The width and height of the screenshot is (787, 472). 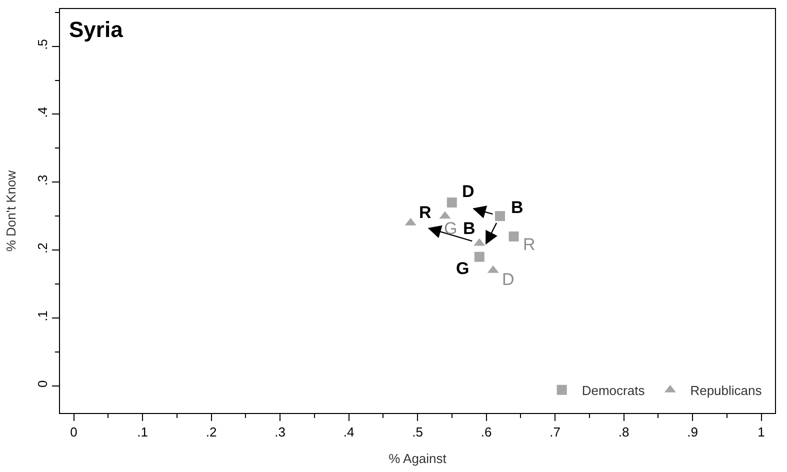 I want to click on x-tick-label: .6, so click(x=486, y=432).